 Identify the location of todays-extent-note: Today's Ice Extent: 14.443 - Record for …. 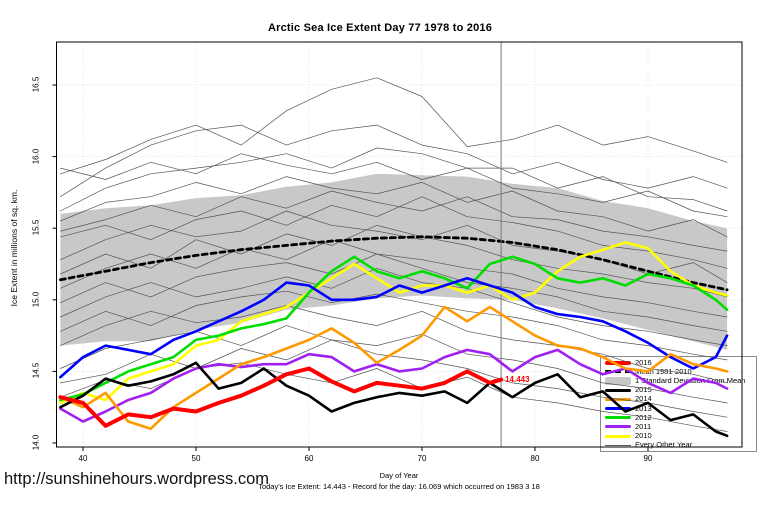
(399, 486).